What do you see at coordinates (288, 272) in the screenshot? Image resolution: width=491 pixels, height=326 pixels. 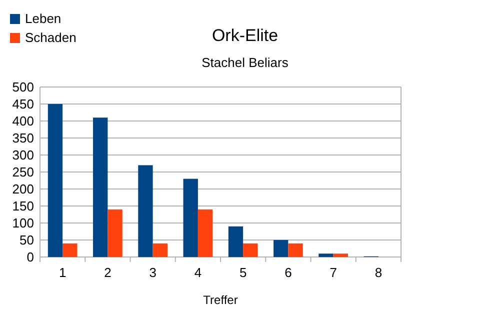 I see `x-tick-label: 6` at bounding box center [288, 272].